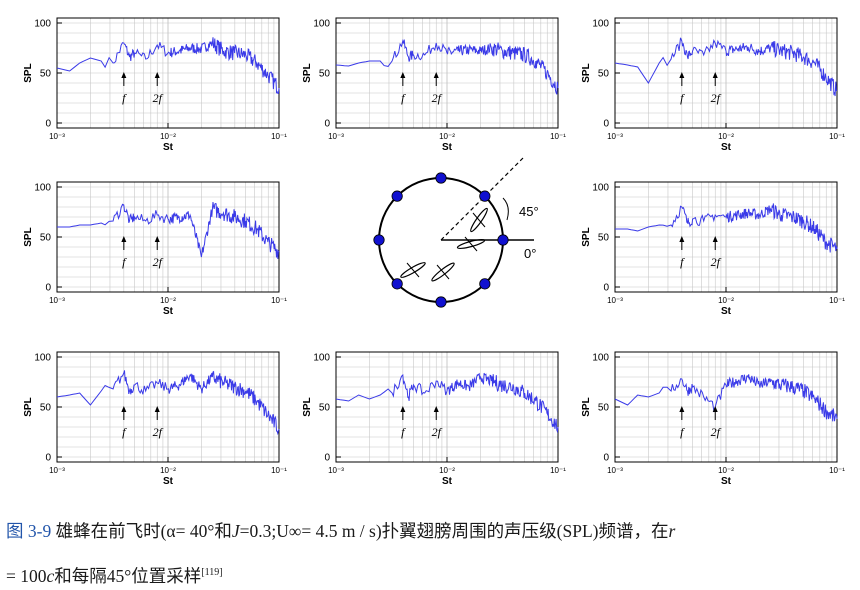 The height and width of the screenshot is (590, 860). I want to click on angle-label-45: 45°, so click(529, 211).